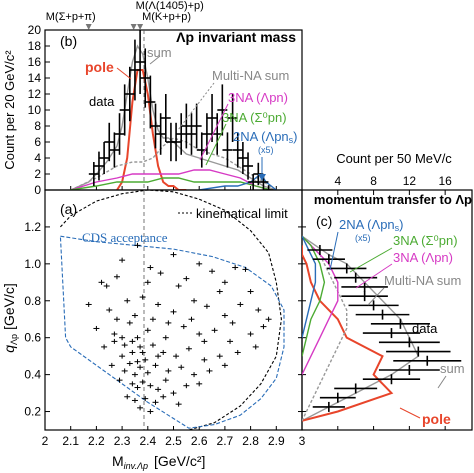 The height and width of the screenshot is (473, 474). I want to click on b-y-tick-label: 16, so click(35, 62).